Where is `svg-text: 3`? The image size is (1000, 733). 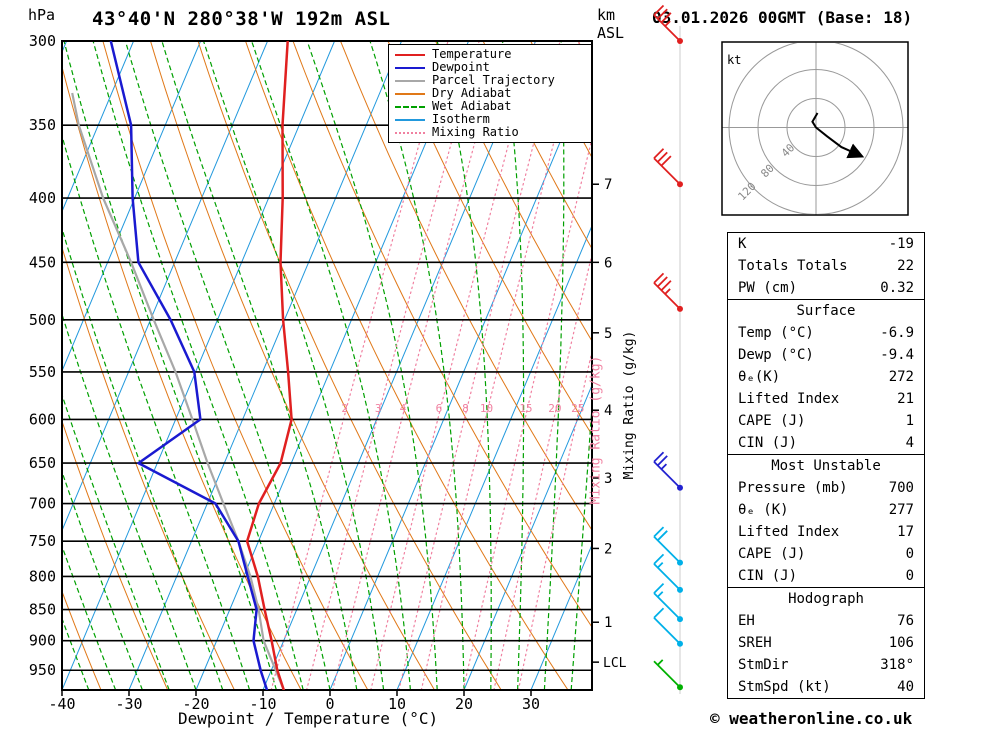
svg-text: 3 is located at coordinates (378, 408).